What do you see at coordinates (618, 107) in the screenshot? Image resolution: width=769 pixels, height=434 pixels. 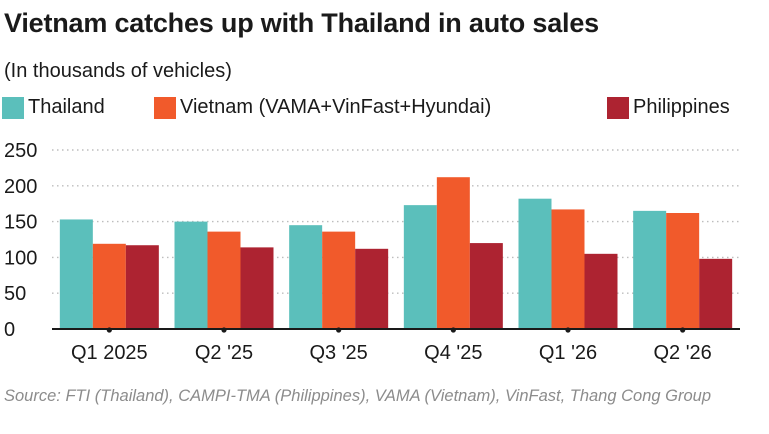 I see `legend-swatch-philippines` at bounding box center [618, 107].